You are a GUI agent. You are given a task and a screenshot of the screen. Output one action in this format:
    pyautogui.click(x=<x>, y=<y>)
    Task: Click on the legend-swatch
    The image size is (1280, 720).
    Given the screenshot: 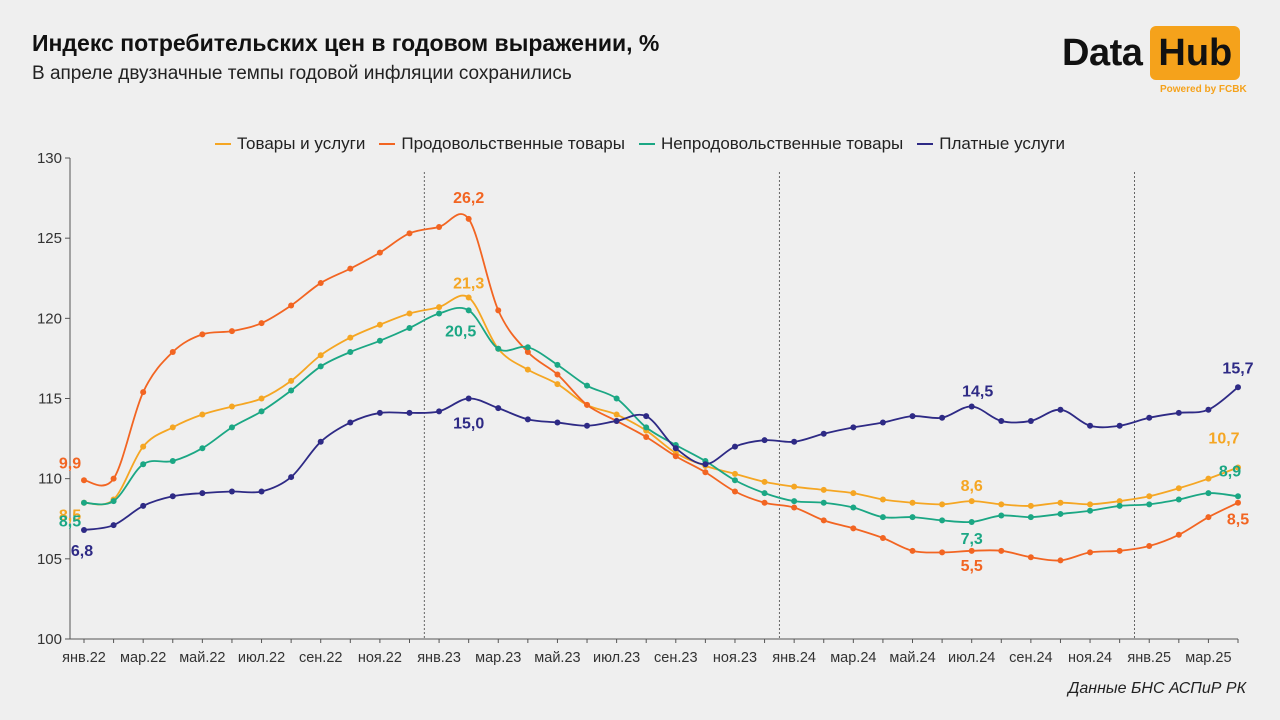 What is the action you would take?
    pyautogui.click(x=646, y=144)
    